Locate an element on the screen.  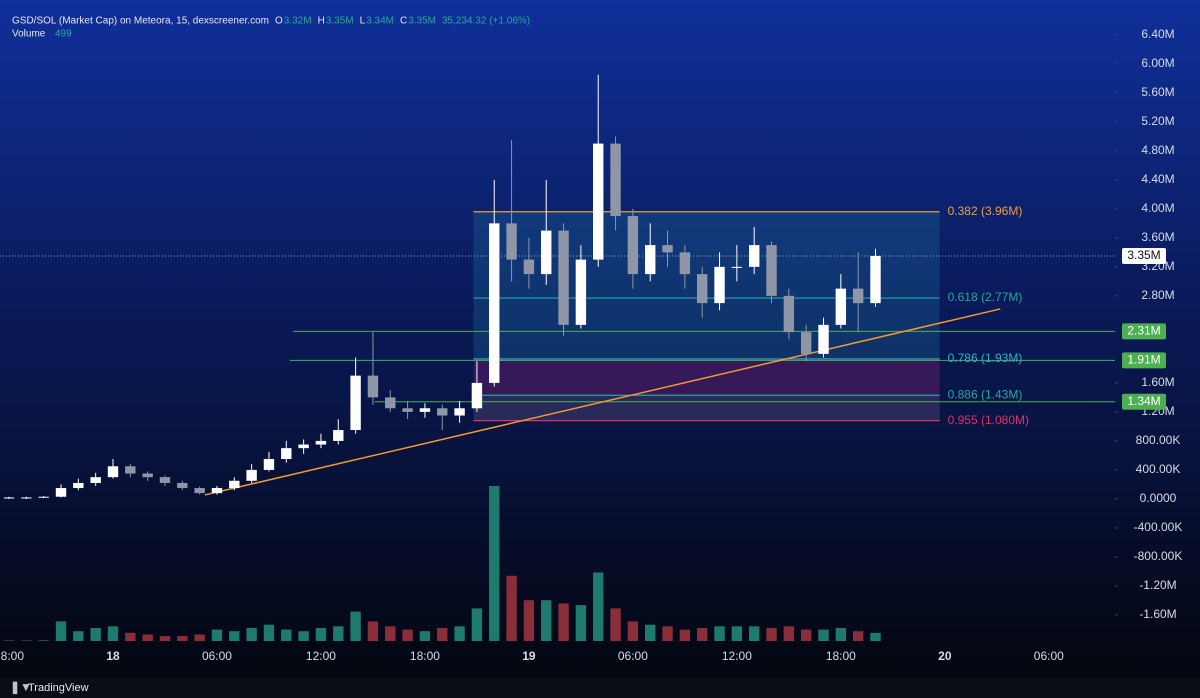
tv-logo: ❚▼ is located at coordinates (21, 687).